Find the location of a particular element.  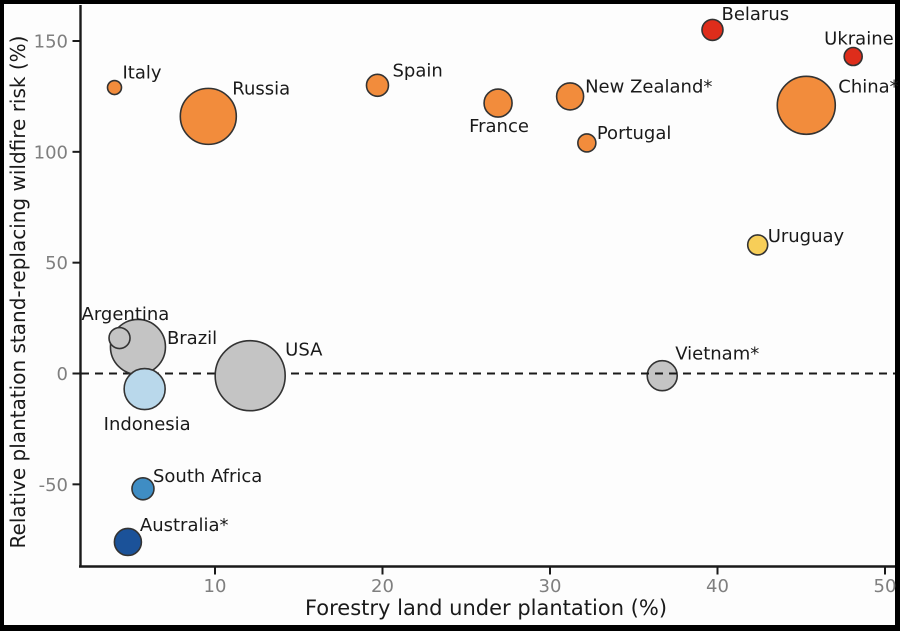

x-tick-label-10: 10 is located at coordinates (215, 586).